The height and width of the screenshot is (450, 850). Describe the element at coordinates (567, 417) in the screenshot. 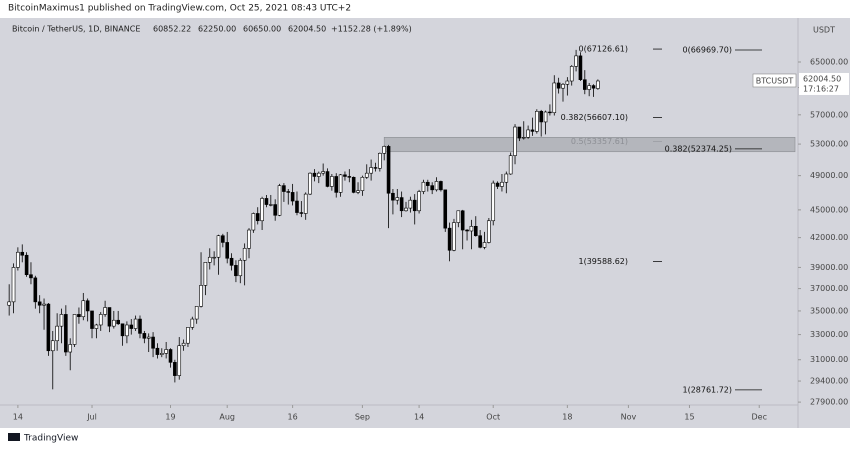

I see `x-tick-label: 18` at that location.